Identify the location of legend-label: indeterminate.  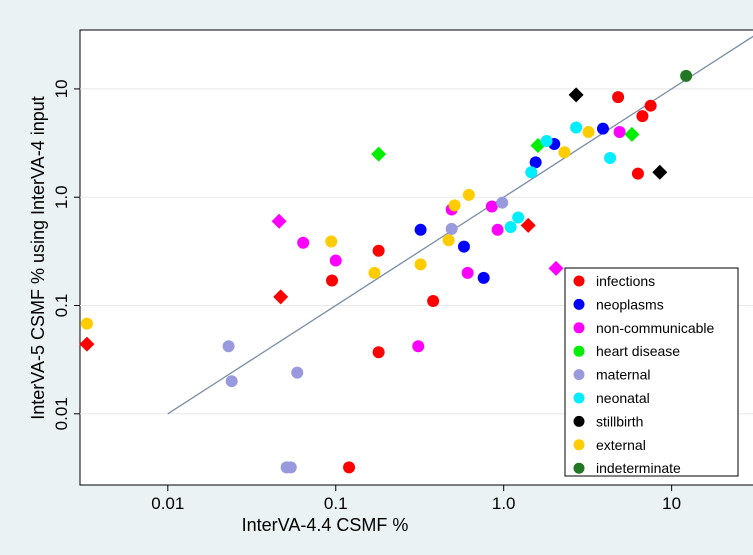
(638, 468).